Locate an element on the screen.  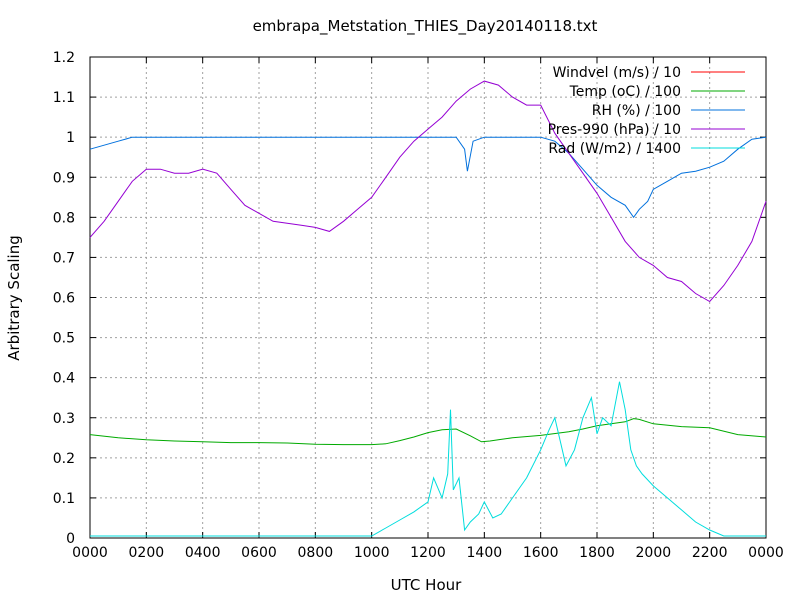
legend-label: Windvel (m/s) / 10 is located at coordinates (617, 73).